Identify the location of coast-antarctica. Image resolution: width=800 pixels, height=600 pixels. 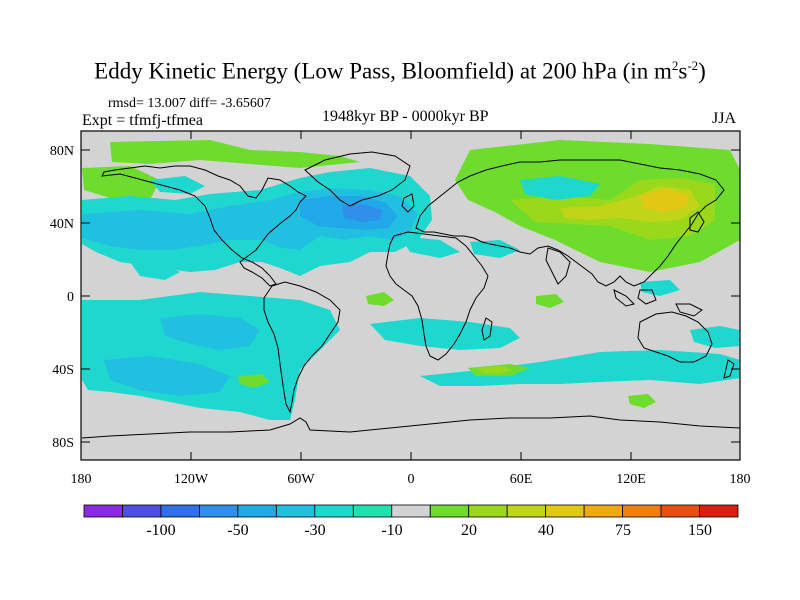
(410, 427).